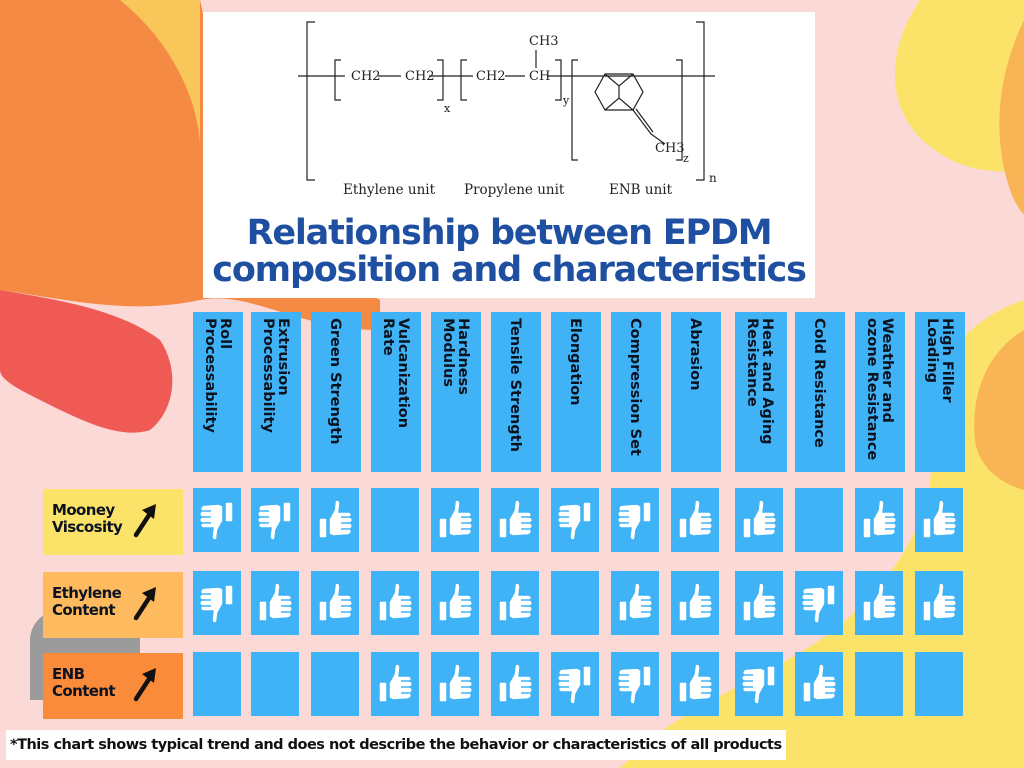  I want to click on cell-ethylene-high-filler-loading, so click(939, 603).